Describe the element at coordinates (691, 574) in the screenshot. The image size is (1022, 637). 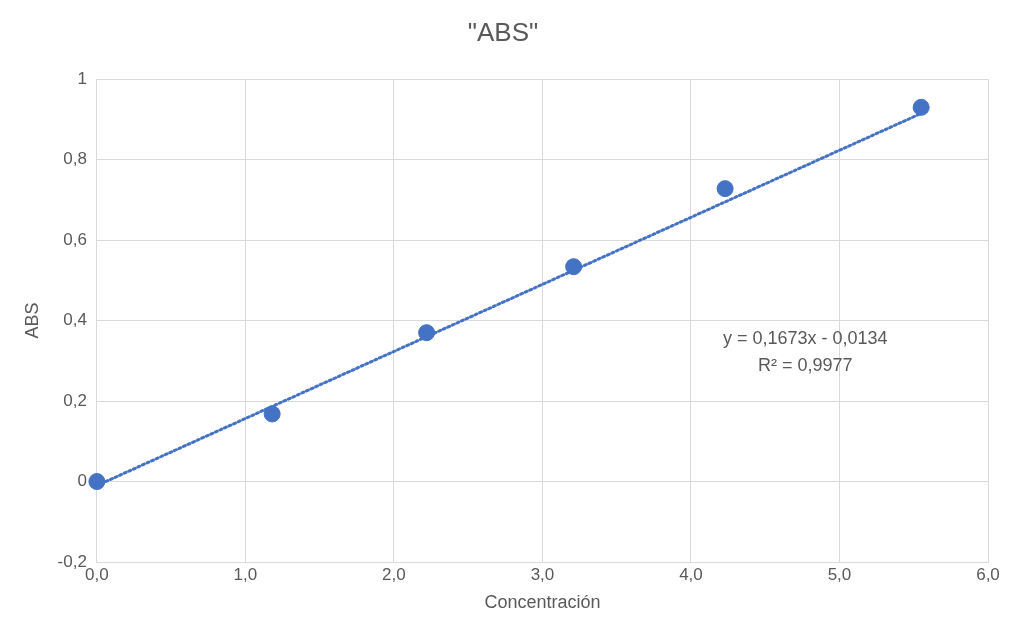
I see `x-tick-label: 4,0` at that location.